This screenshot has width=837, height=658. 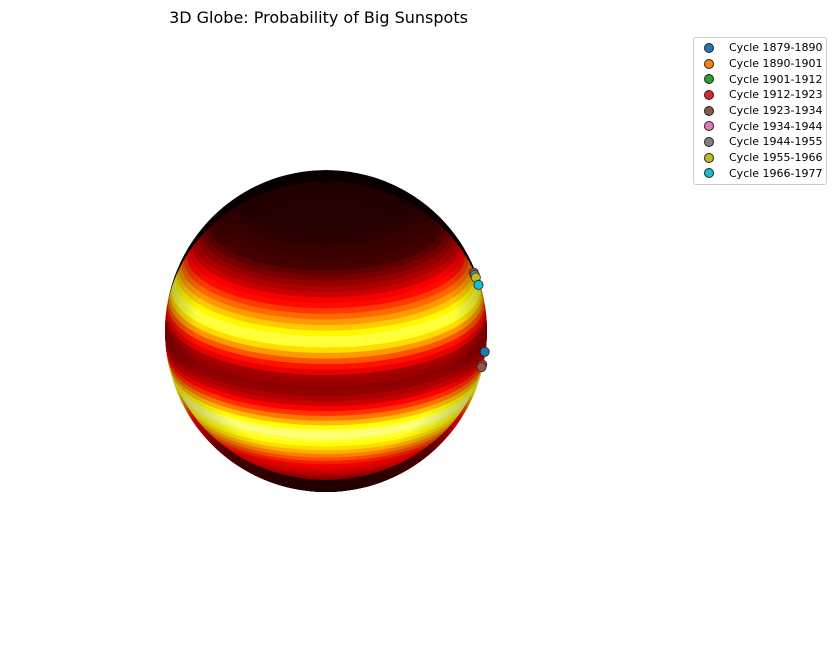 I want to click on legend-item: Cycle 1934-1944, so click(x=760, y=126).